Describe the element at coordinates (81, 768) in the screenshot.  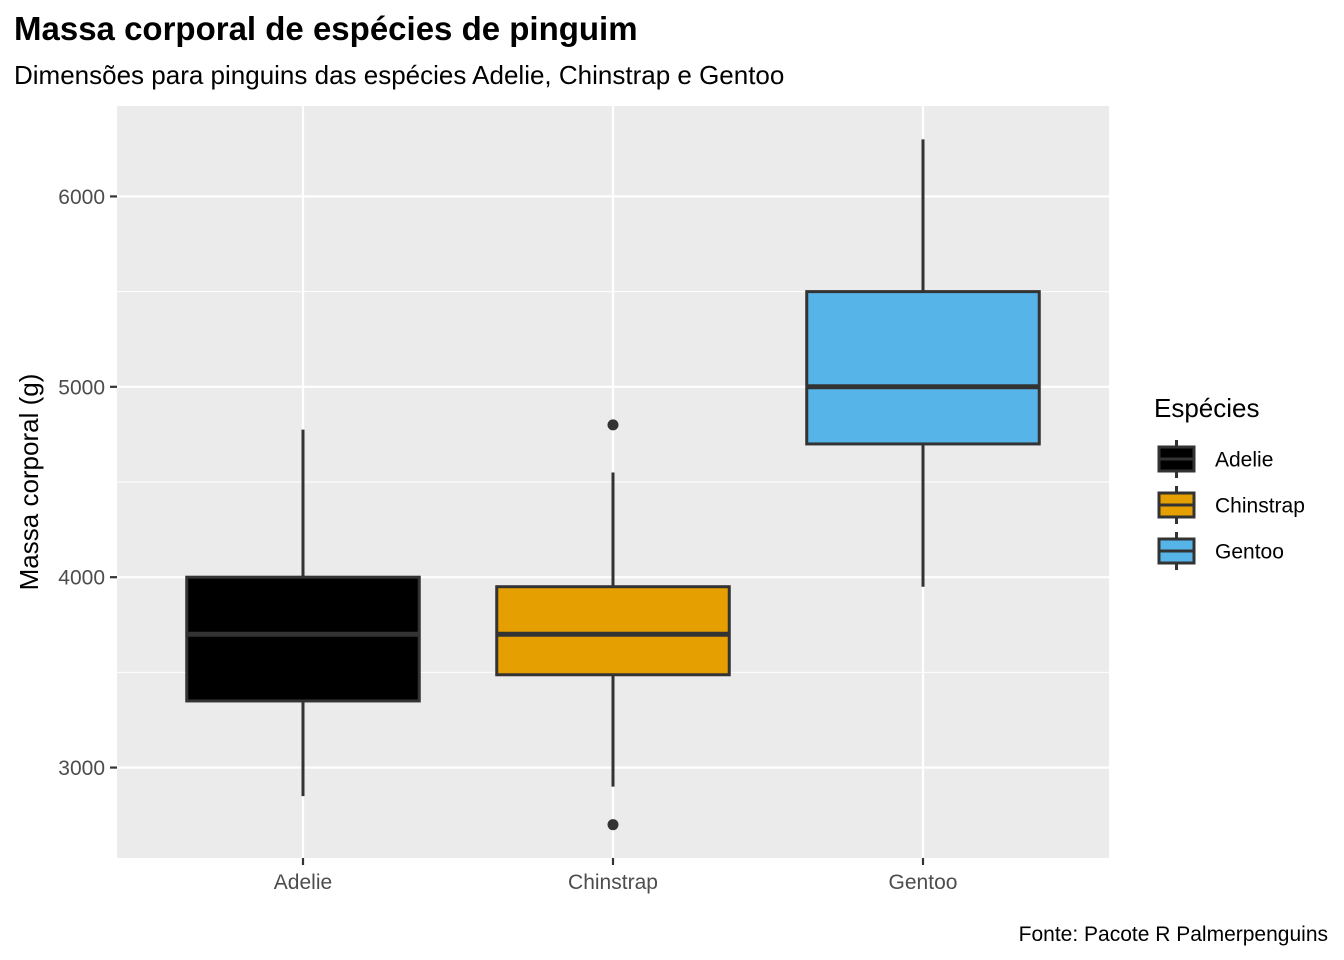
I see `y-tick-label: 3000` at that location.